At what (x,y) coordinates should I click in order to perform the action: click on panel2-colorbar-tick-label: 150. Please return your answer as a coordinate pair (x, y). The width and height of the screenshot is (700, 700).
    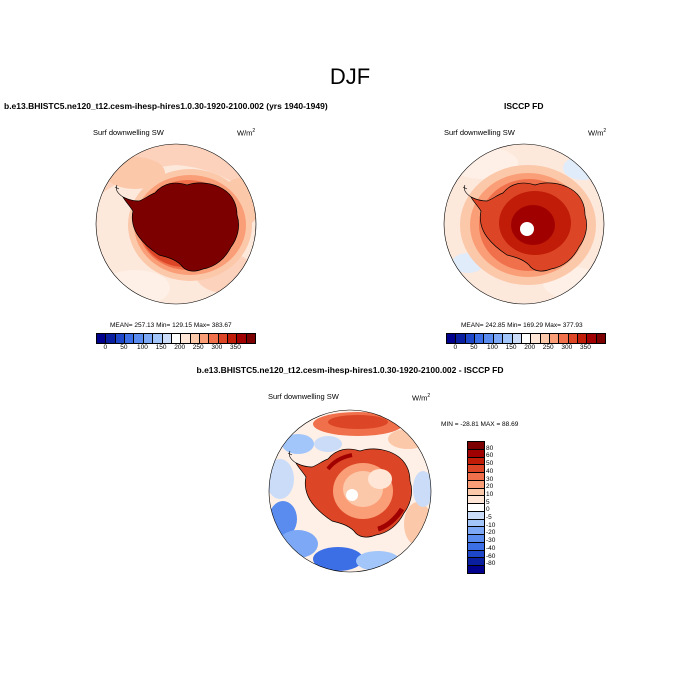
    Looking at the image, I should click on (511, 347).